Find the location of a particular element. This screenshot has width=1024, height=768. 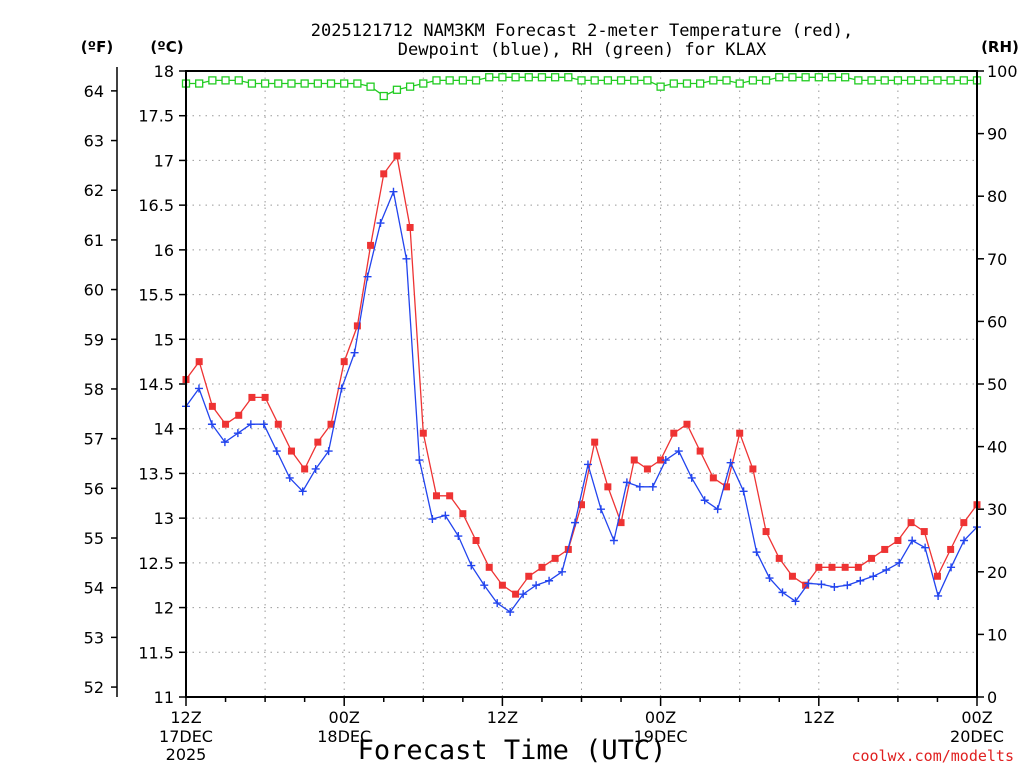

rh-tick-label: 10 is located at coordinates (997, 634).